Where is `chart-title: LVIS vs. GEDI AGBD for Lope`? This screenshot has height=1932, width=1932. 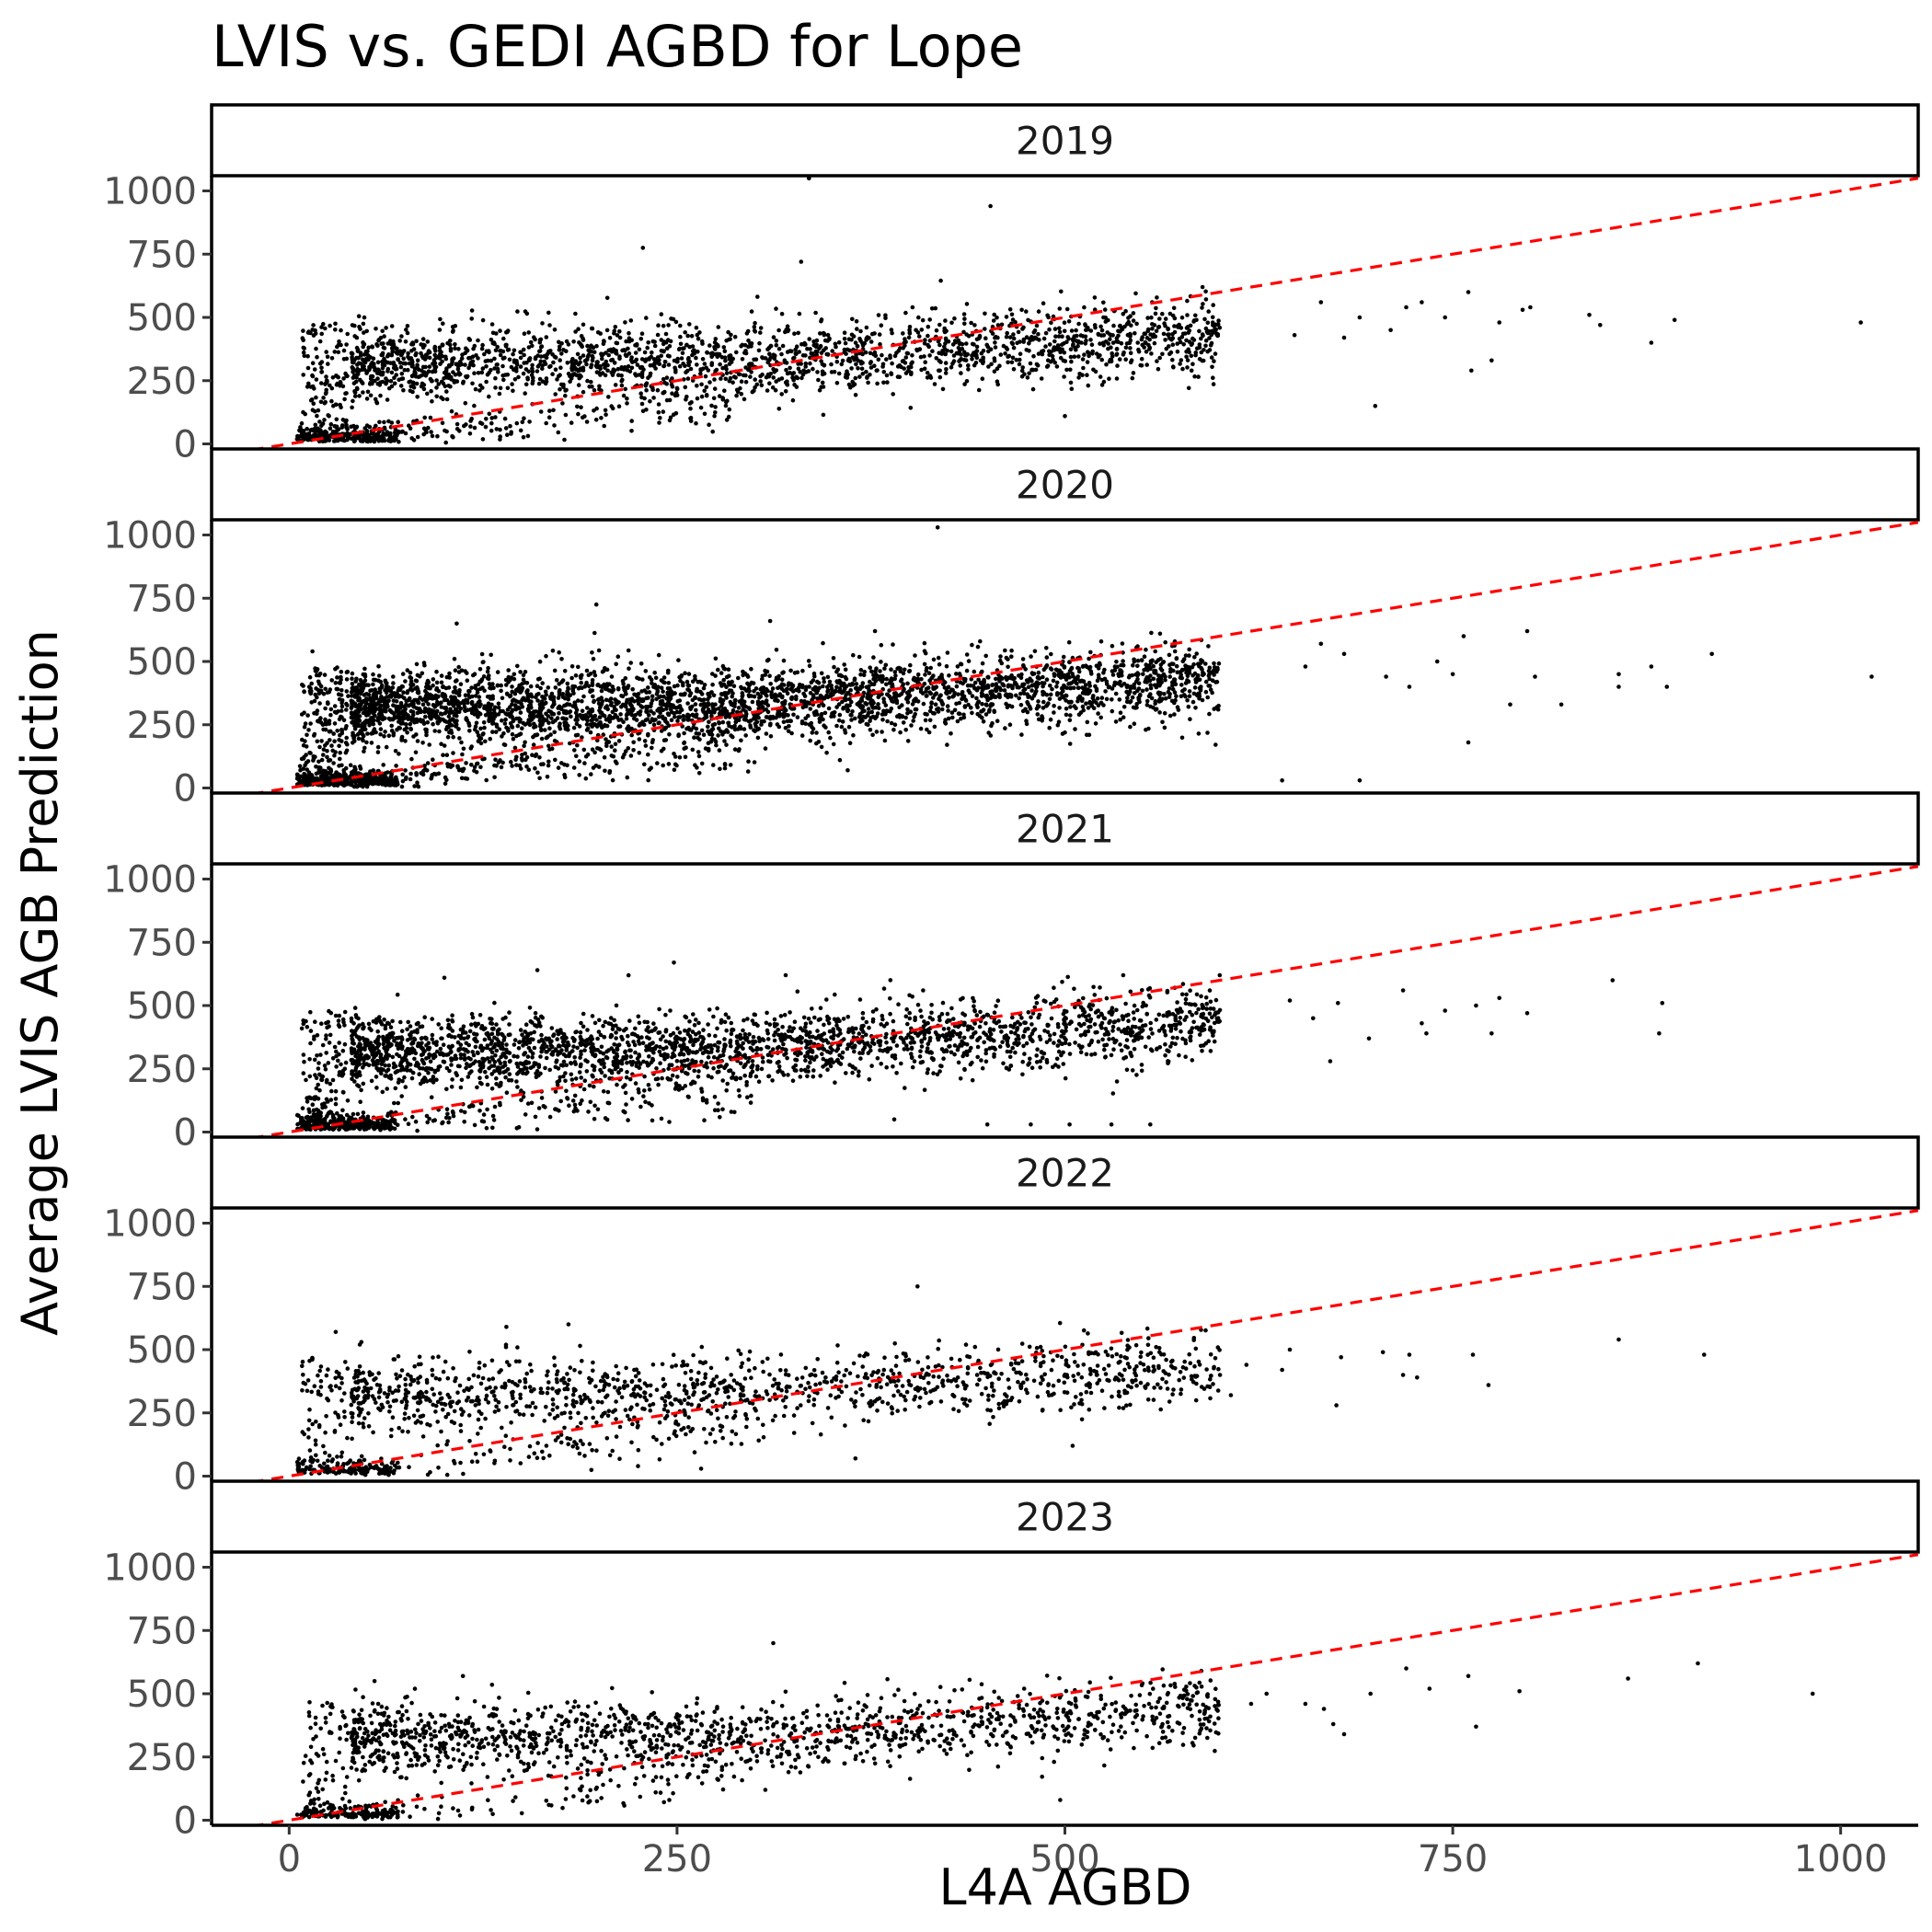 chart-title: LVIS vs. GEDI AGBD for Lope is located at coordinates (617, 46).